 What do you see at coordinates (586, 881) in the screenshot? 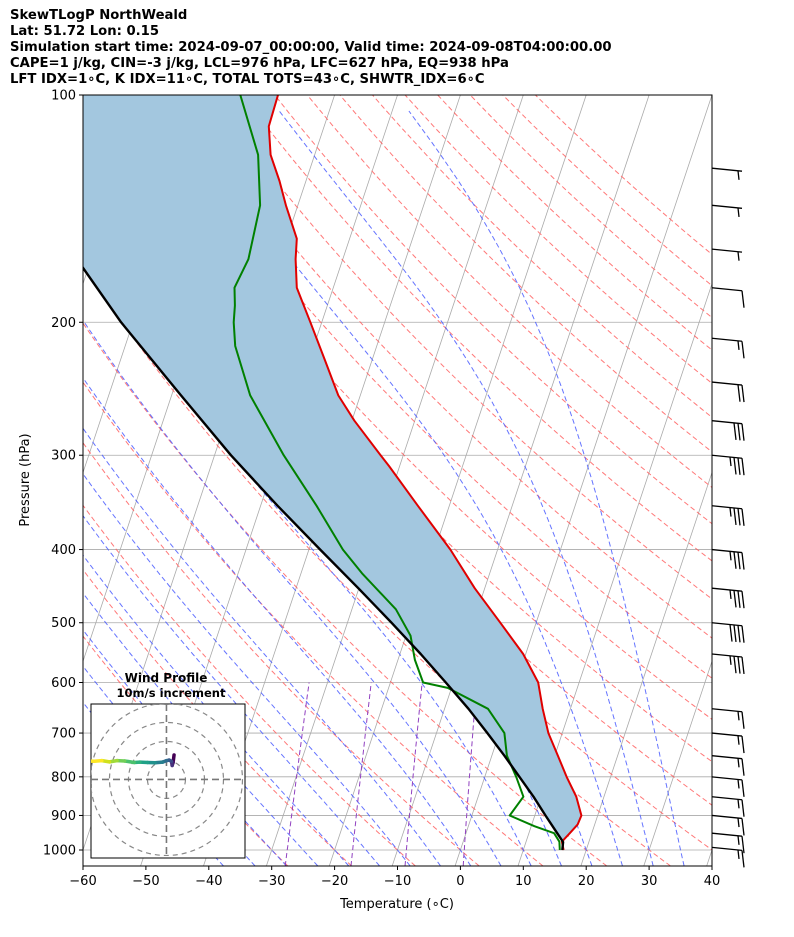
I see `x-tick-label: 20` at bounding box center [586, 881].